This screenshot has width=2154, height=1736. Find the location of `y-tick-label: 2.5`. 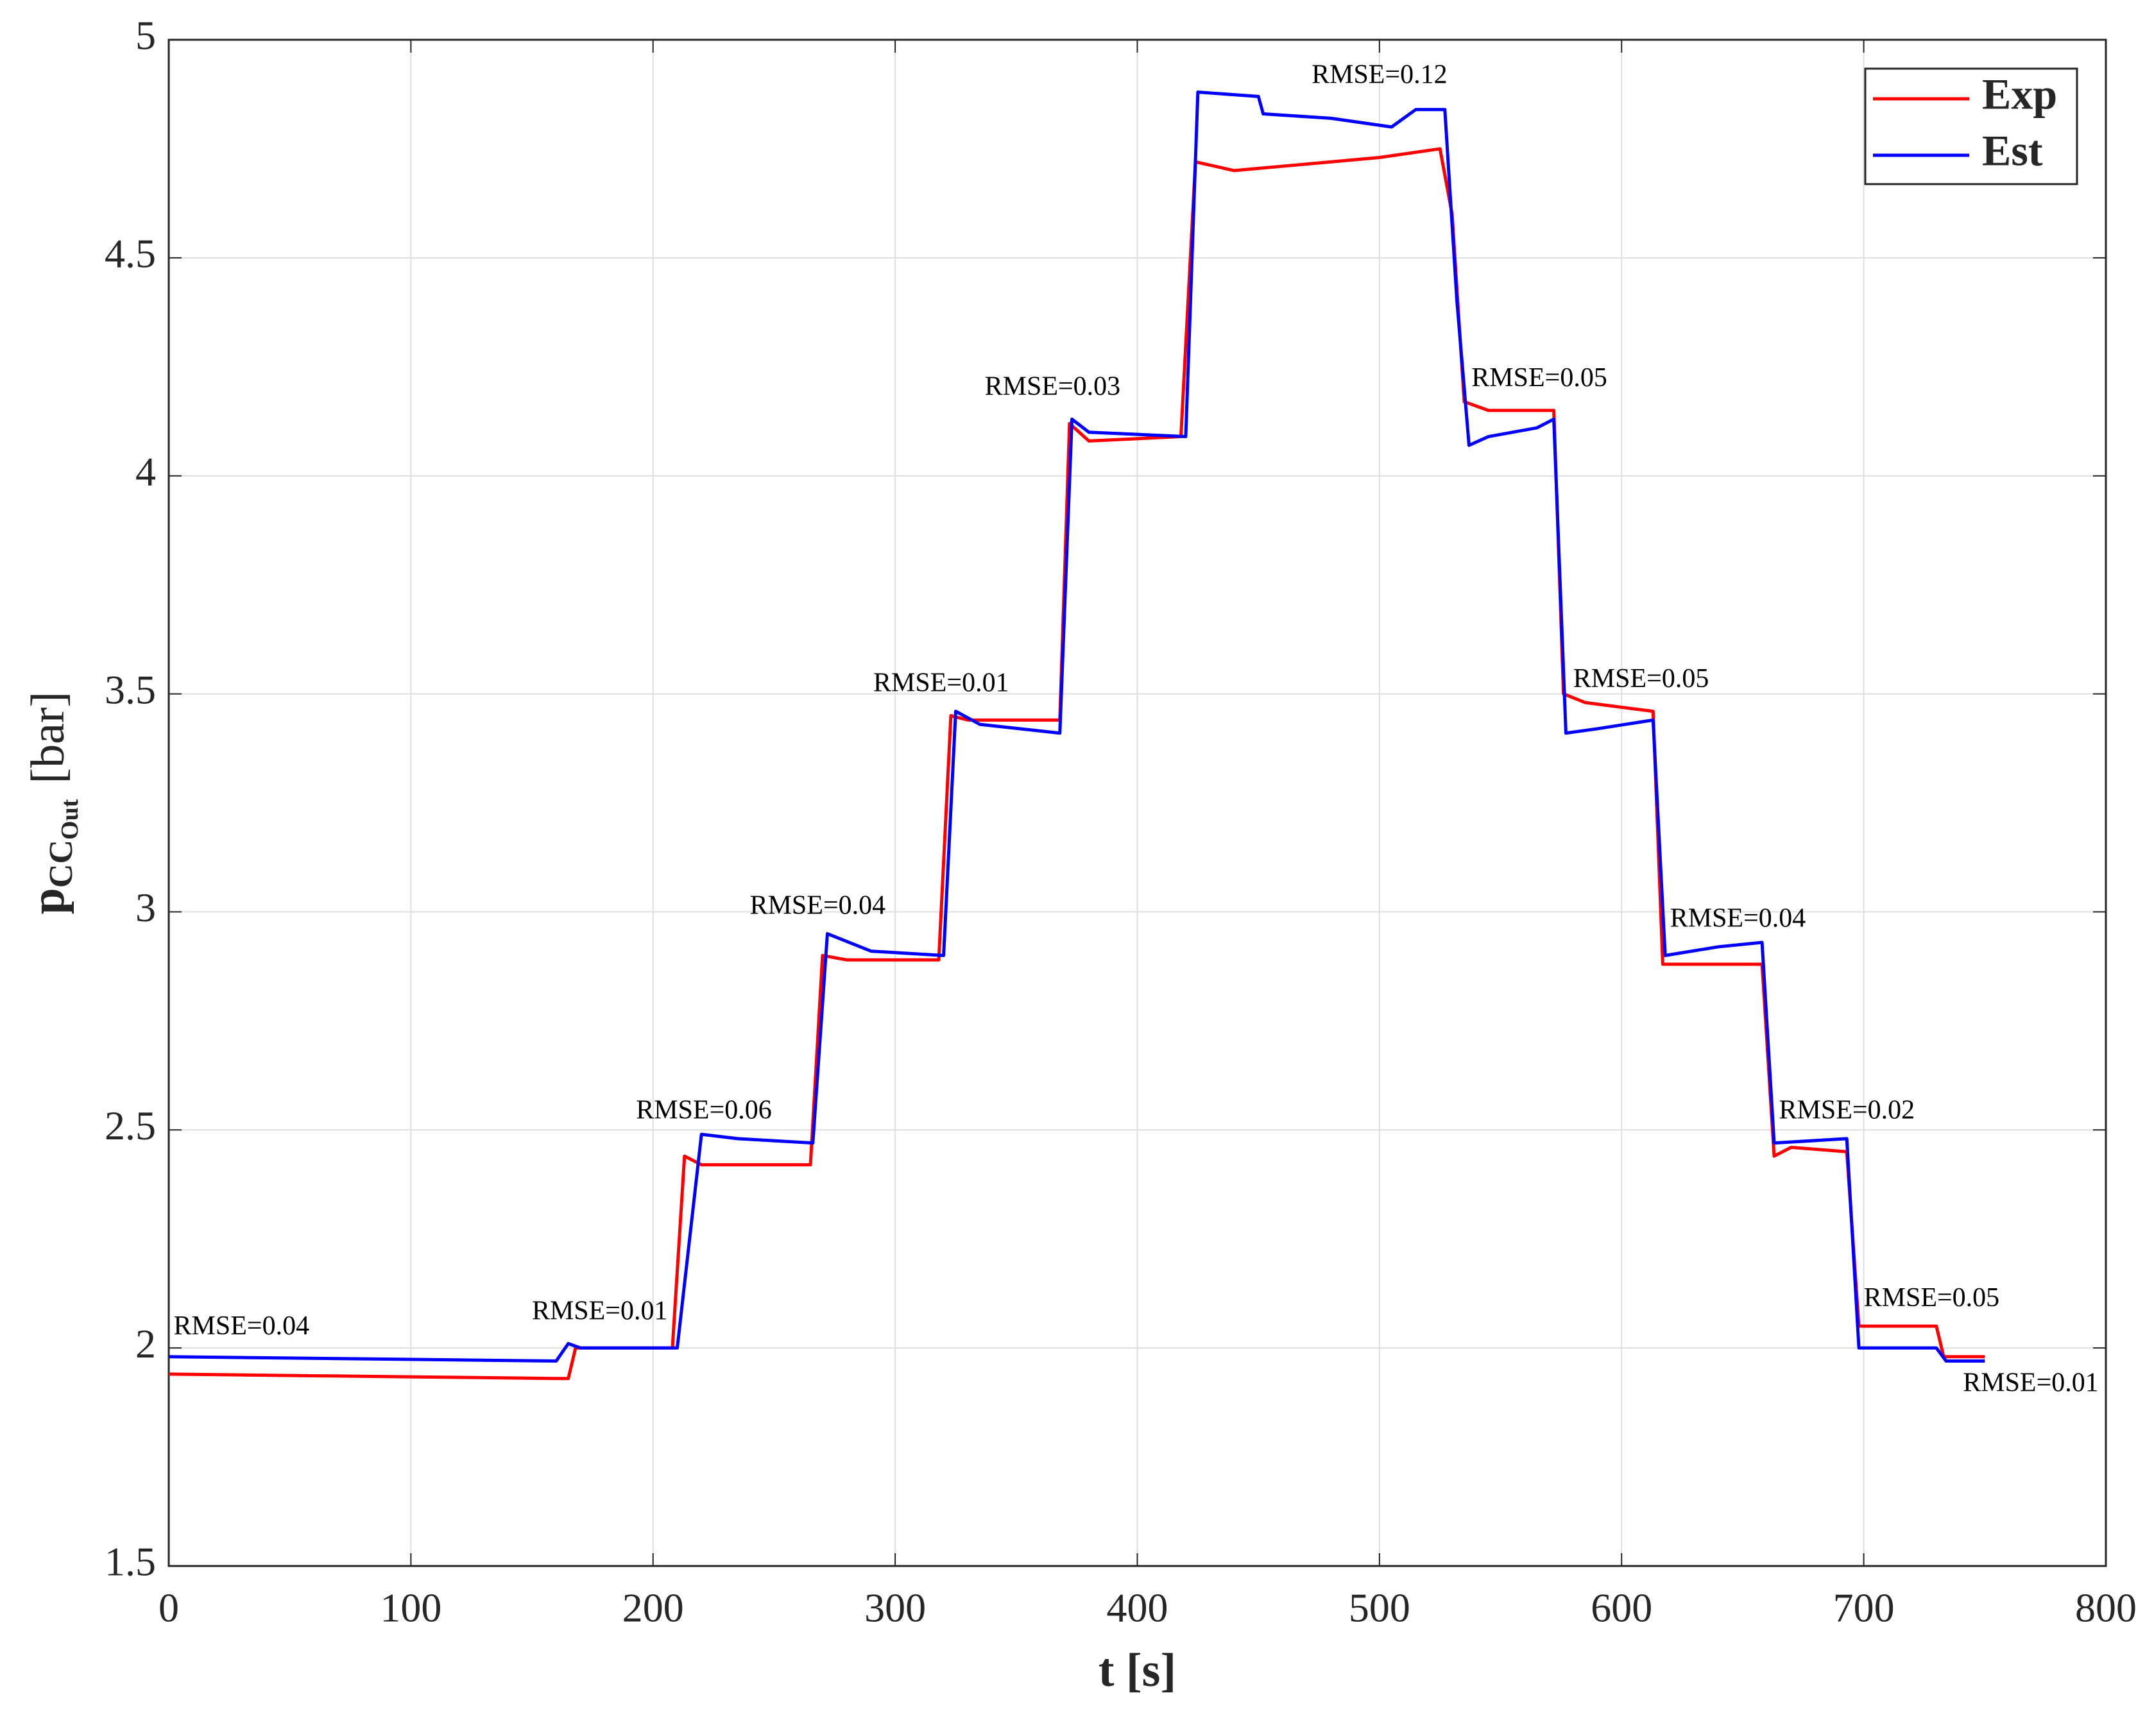

y-tick-label: 2.5 is located at coordinates (130, 1125).